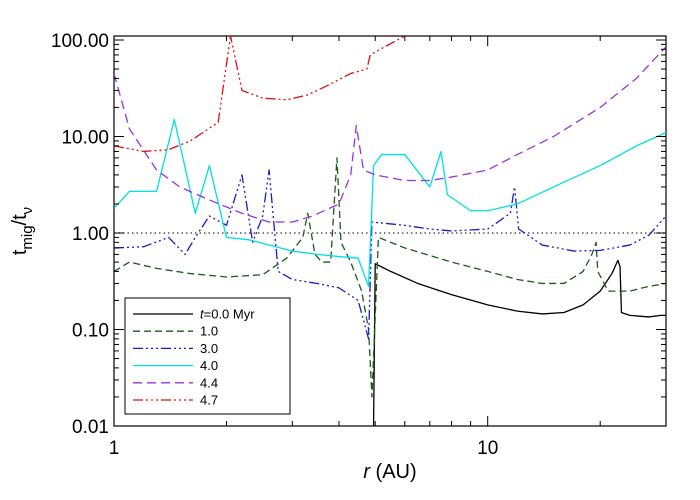  What do you see at coordinates (209, 331) in the screenshot?
I see `legend-label-1: 1.0` at bounding box center [209, 331].